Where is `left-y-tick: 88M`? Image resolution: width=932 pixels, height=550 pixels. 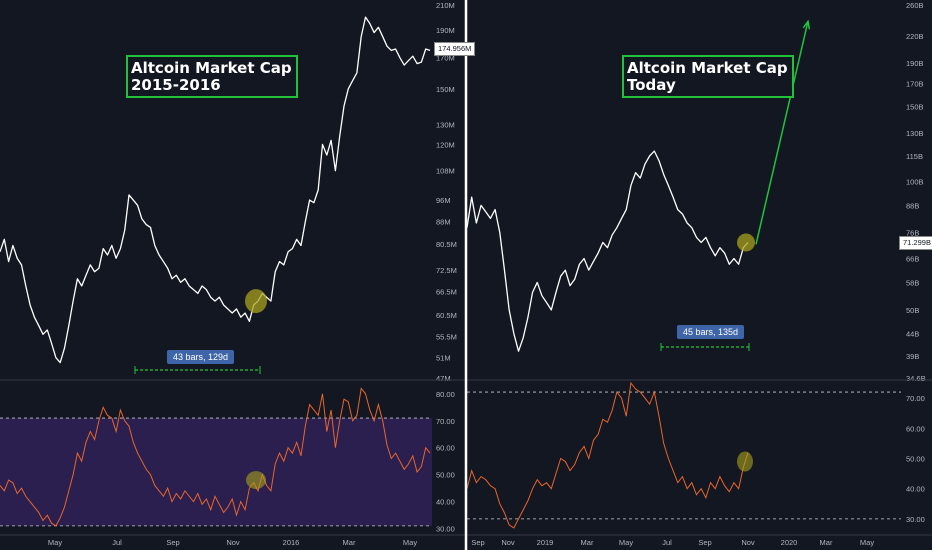 left-y-tick: 88M is located at coordinates (443, 222).